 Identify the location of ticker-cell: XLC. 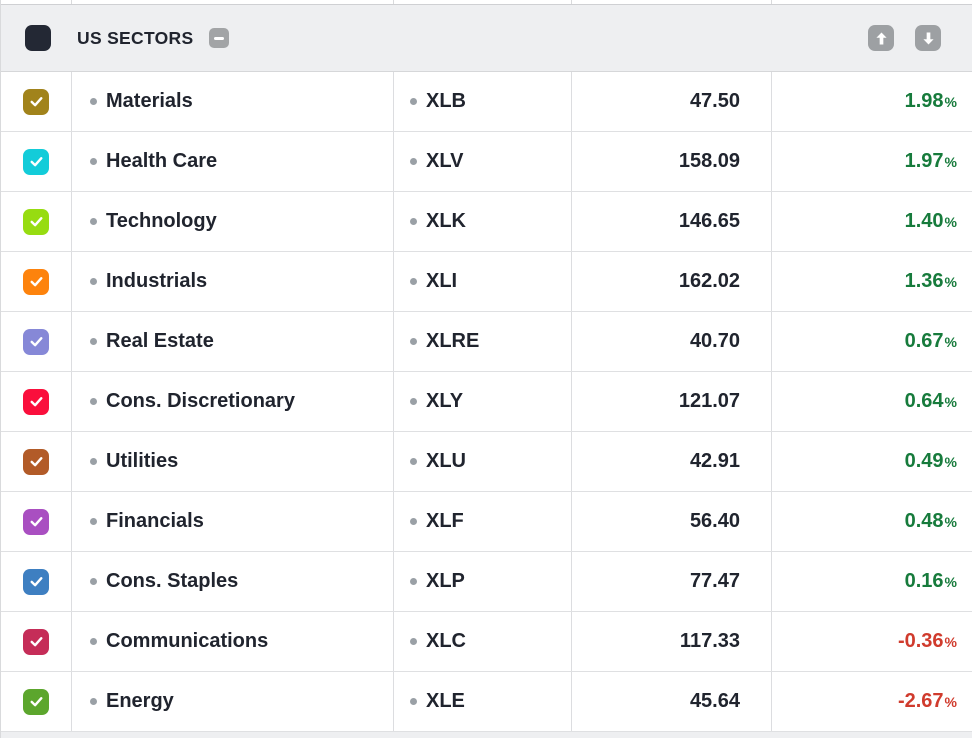
(483, 641).